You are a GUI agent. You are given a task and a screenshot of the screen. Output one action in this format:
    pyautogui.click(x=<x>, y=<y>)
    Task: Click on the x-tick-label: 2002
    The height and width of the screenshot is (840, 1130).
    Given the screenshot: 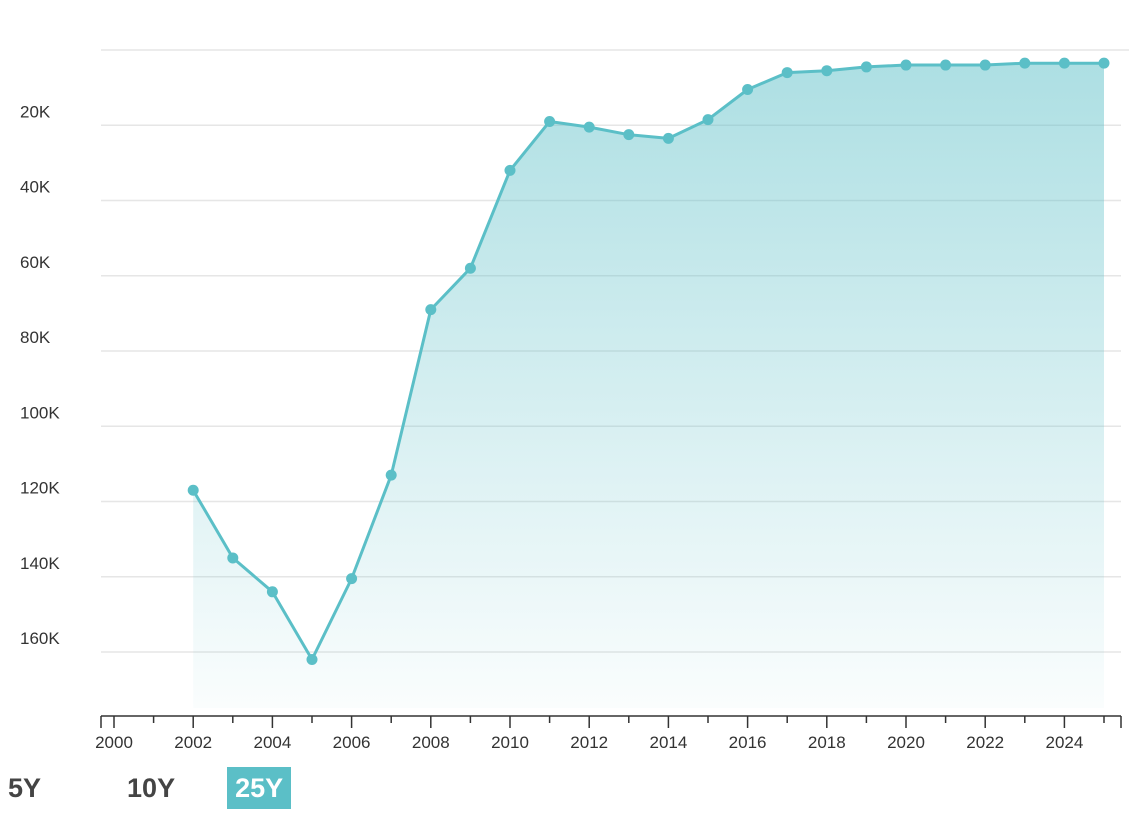 What is the action you would take?
    pyautogui.click(x=193, y=742)
    